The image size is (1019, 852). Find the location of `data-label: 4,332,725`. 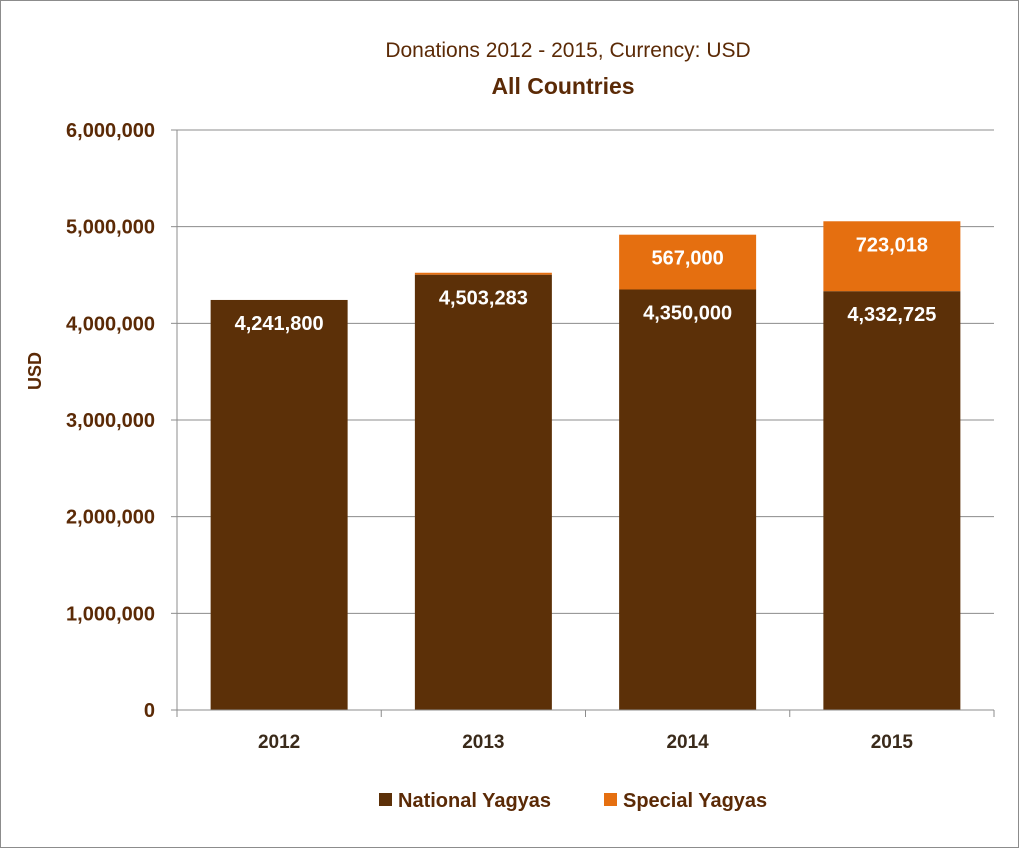

data-label: 4,332,725 is located at coordinates (891, 315).